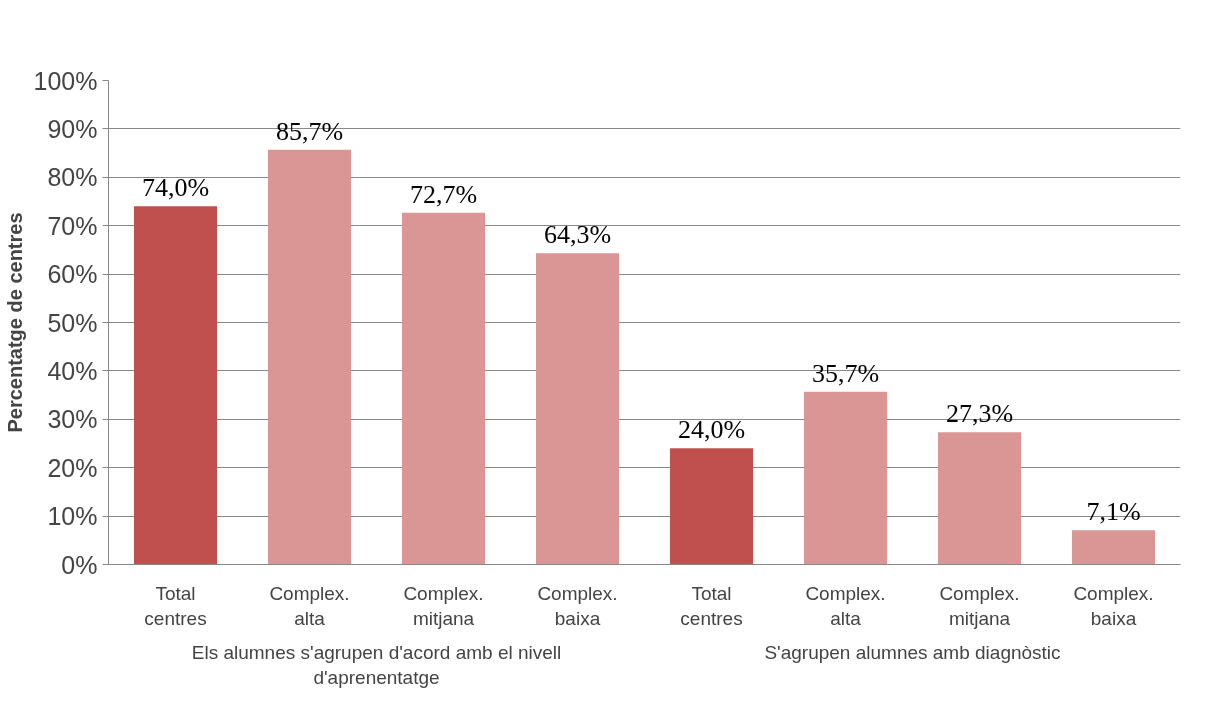  What do you see at coordinates (72, 516) in the screenshot?
I see `y-tick-label: 10%` at bounding box center [72, 516].